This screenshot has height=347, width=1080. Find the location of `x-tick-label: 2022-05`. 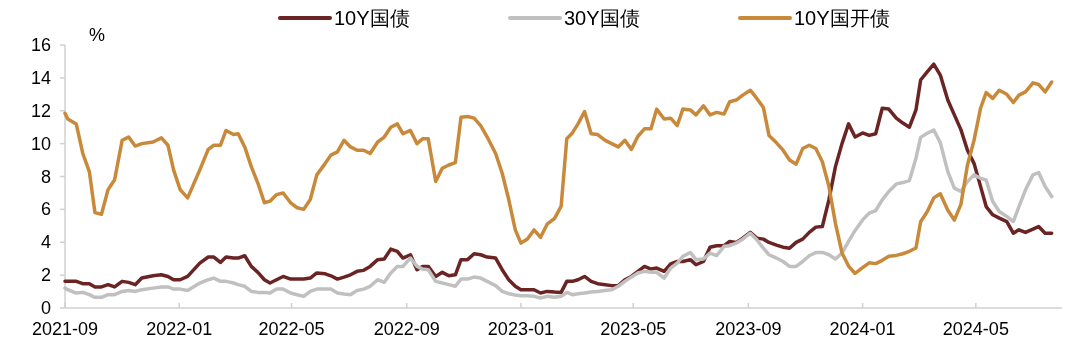

x-tick-label: 2022-05 is located at coordinates (291, 329).